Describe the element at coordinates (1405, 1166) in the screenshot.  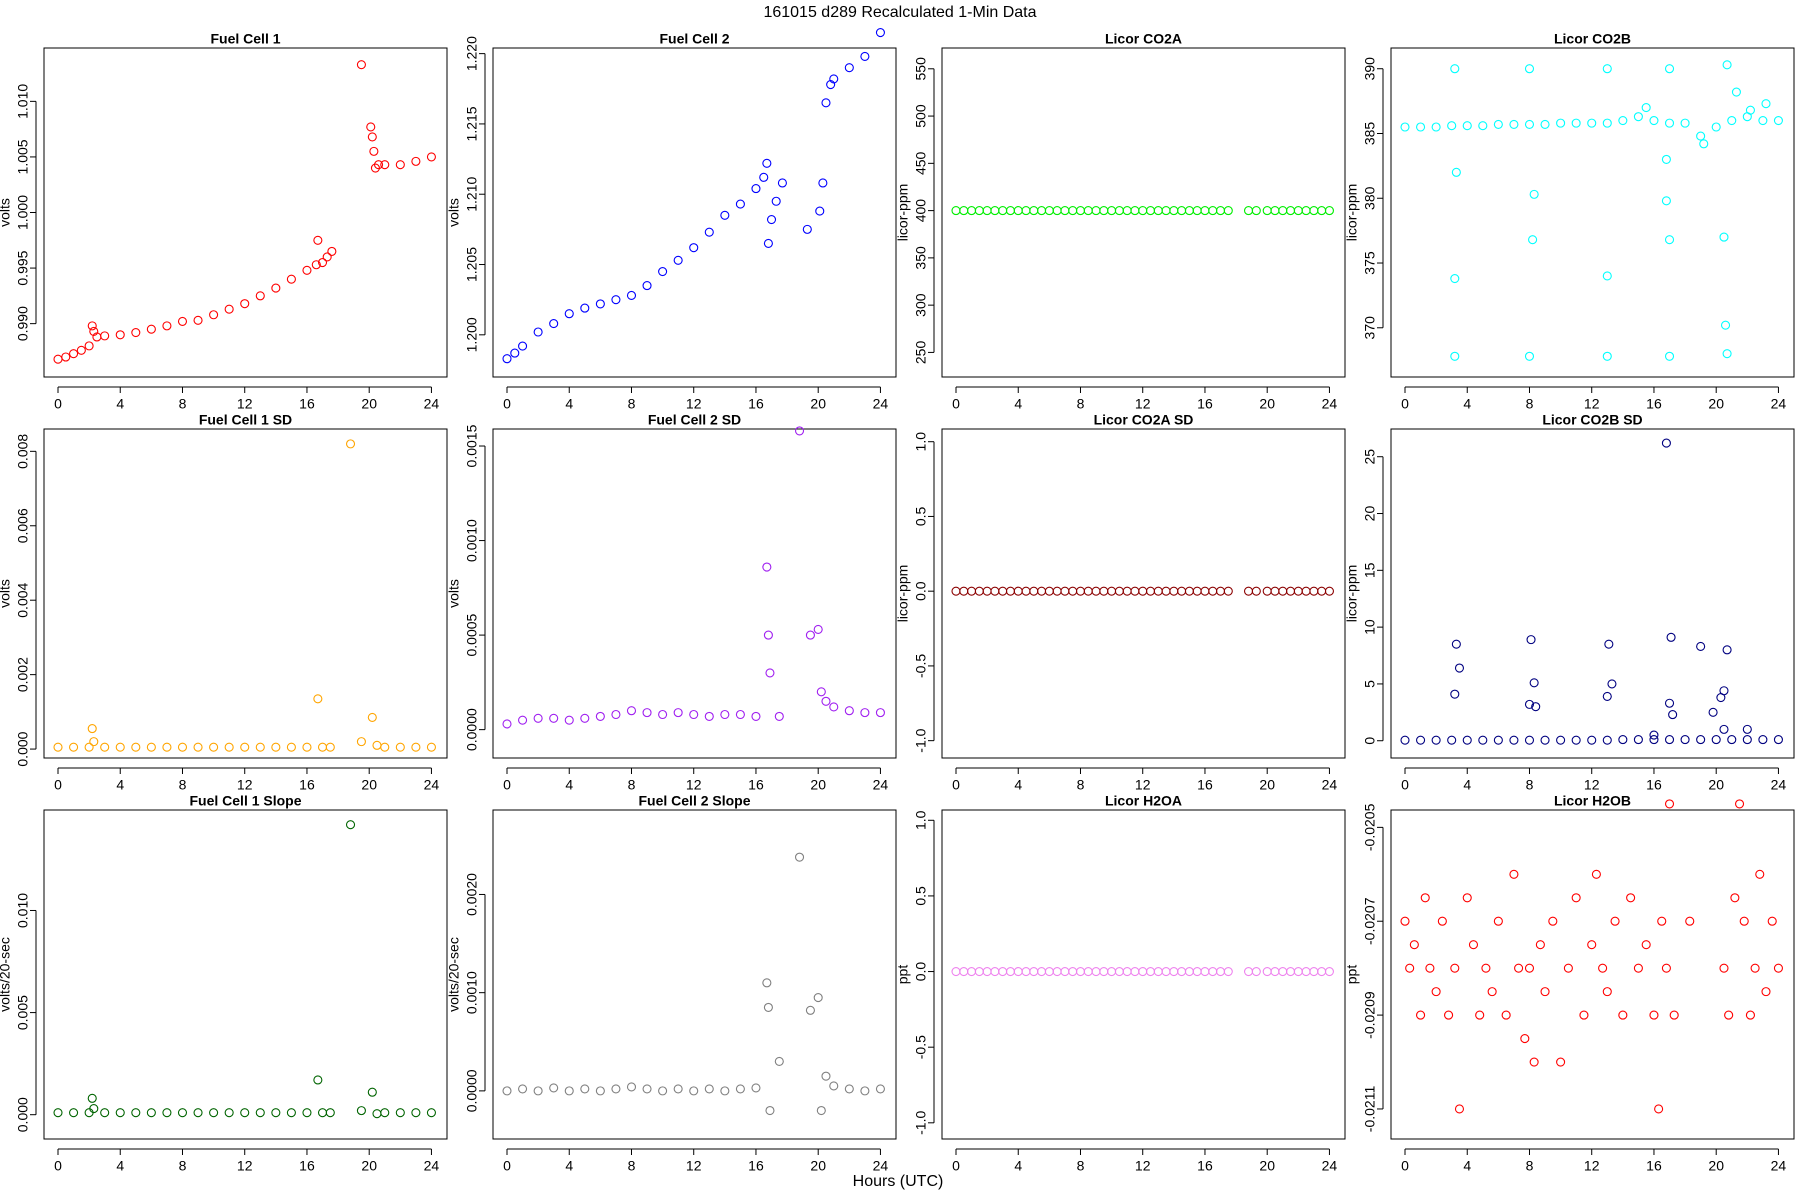
I see `x-tick-label: 0` at that location.